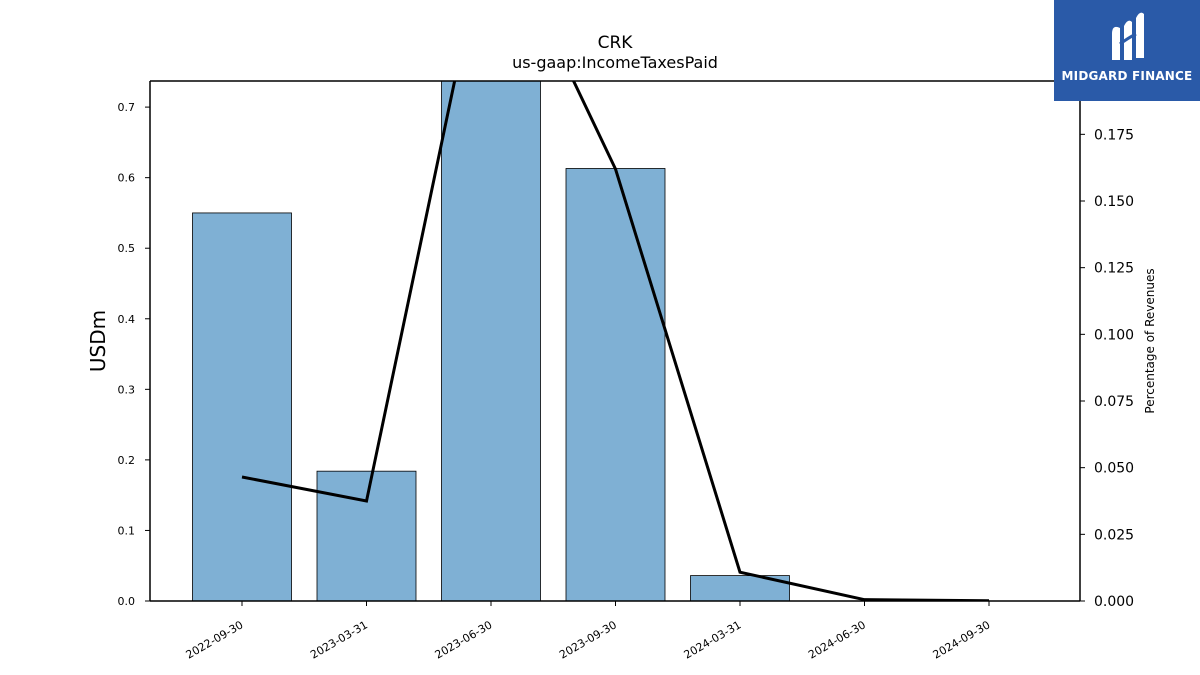 The height and width of the screenshot is (675, 1200). I want to click on y2-tick-label: 0.075, so click(1114, 402).